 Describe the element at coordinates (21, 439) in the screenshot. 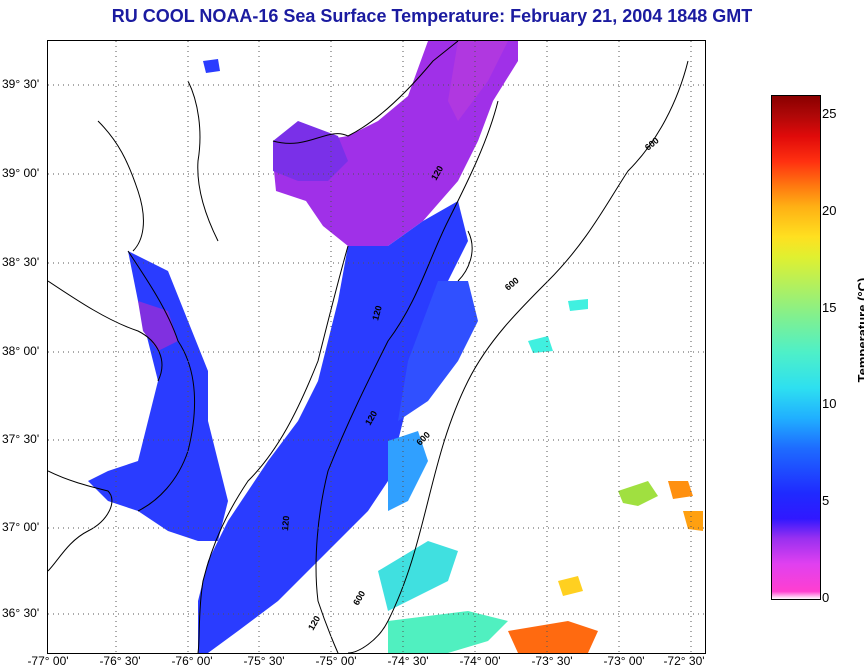

I see `lat-label-37-30: 37° 30'` at that location.